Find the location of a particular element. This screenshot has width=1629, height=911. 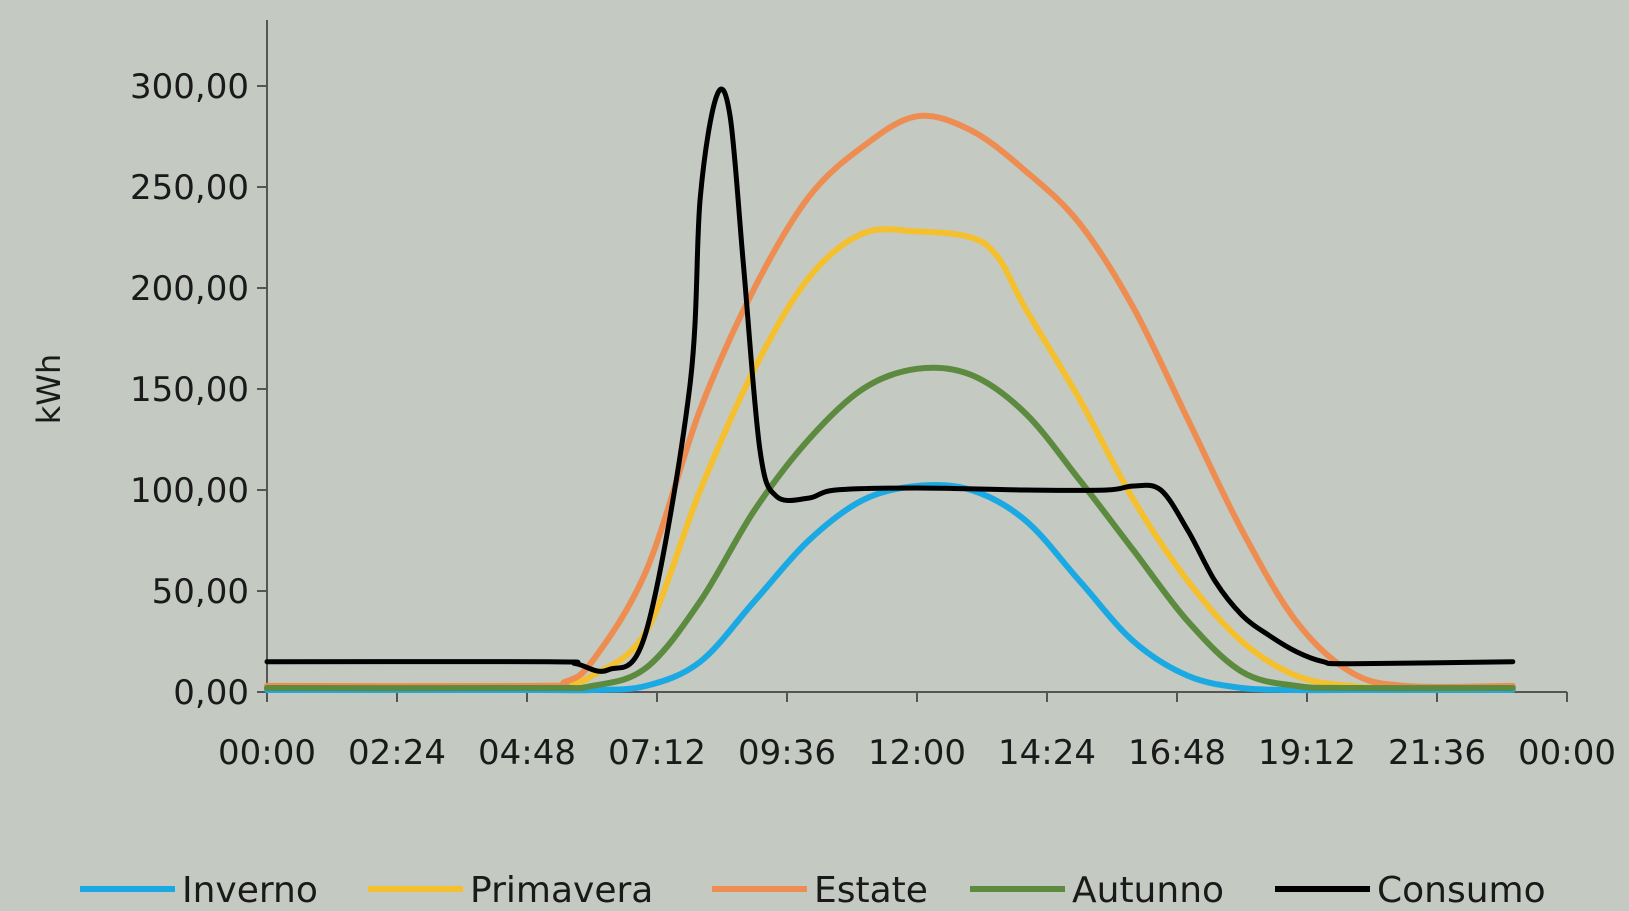

y-tick-label: 300,00 is located at coordinates (189, 87).